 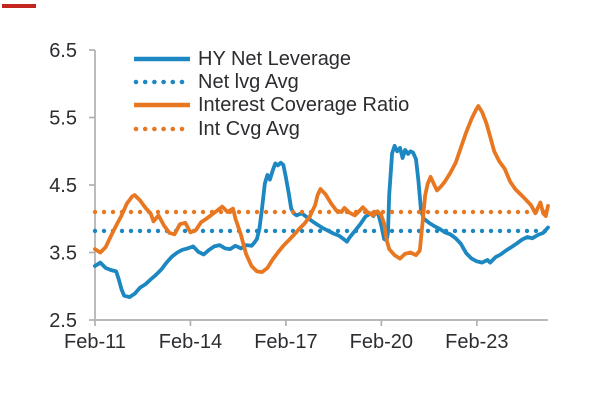 I want to click on legend-label: Net lvg Avg, so click(x=248, y=81).